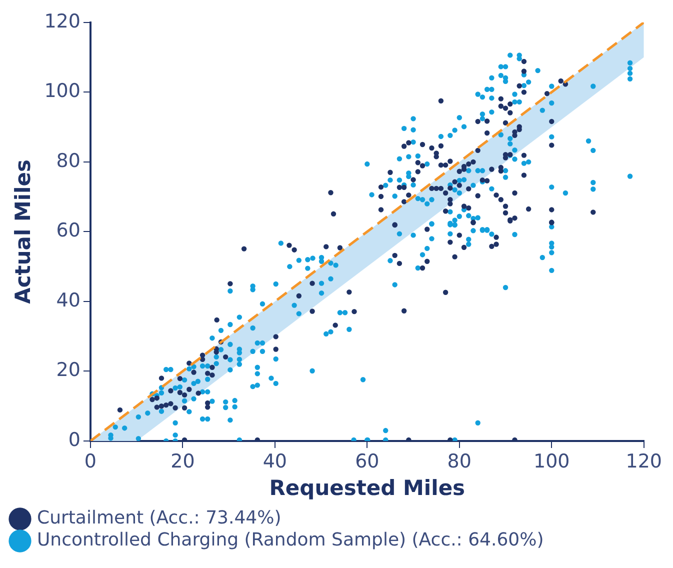  What do you see at coordinates (68, 370) in the screenshot?
I see `y-tick-label: 20` at bounding box center [68, 370].